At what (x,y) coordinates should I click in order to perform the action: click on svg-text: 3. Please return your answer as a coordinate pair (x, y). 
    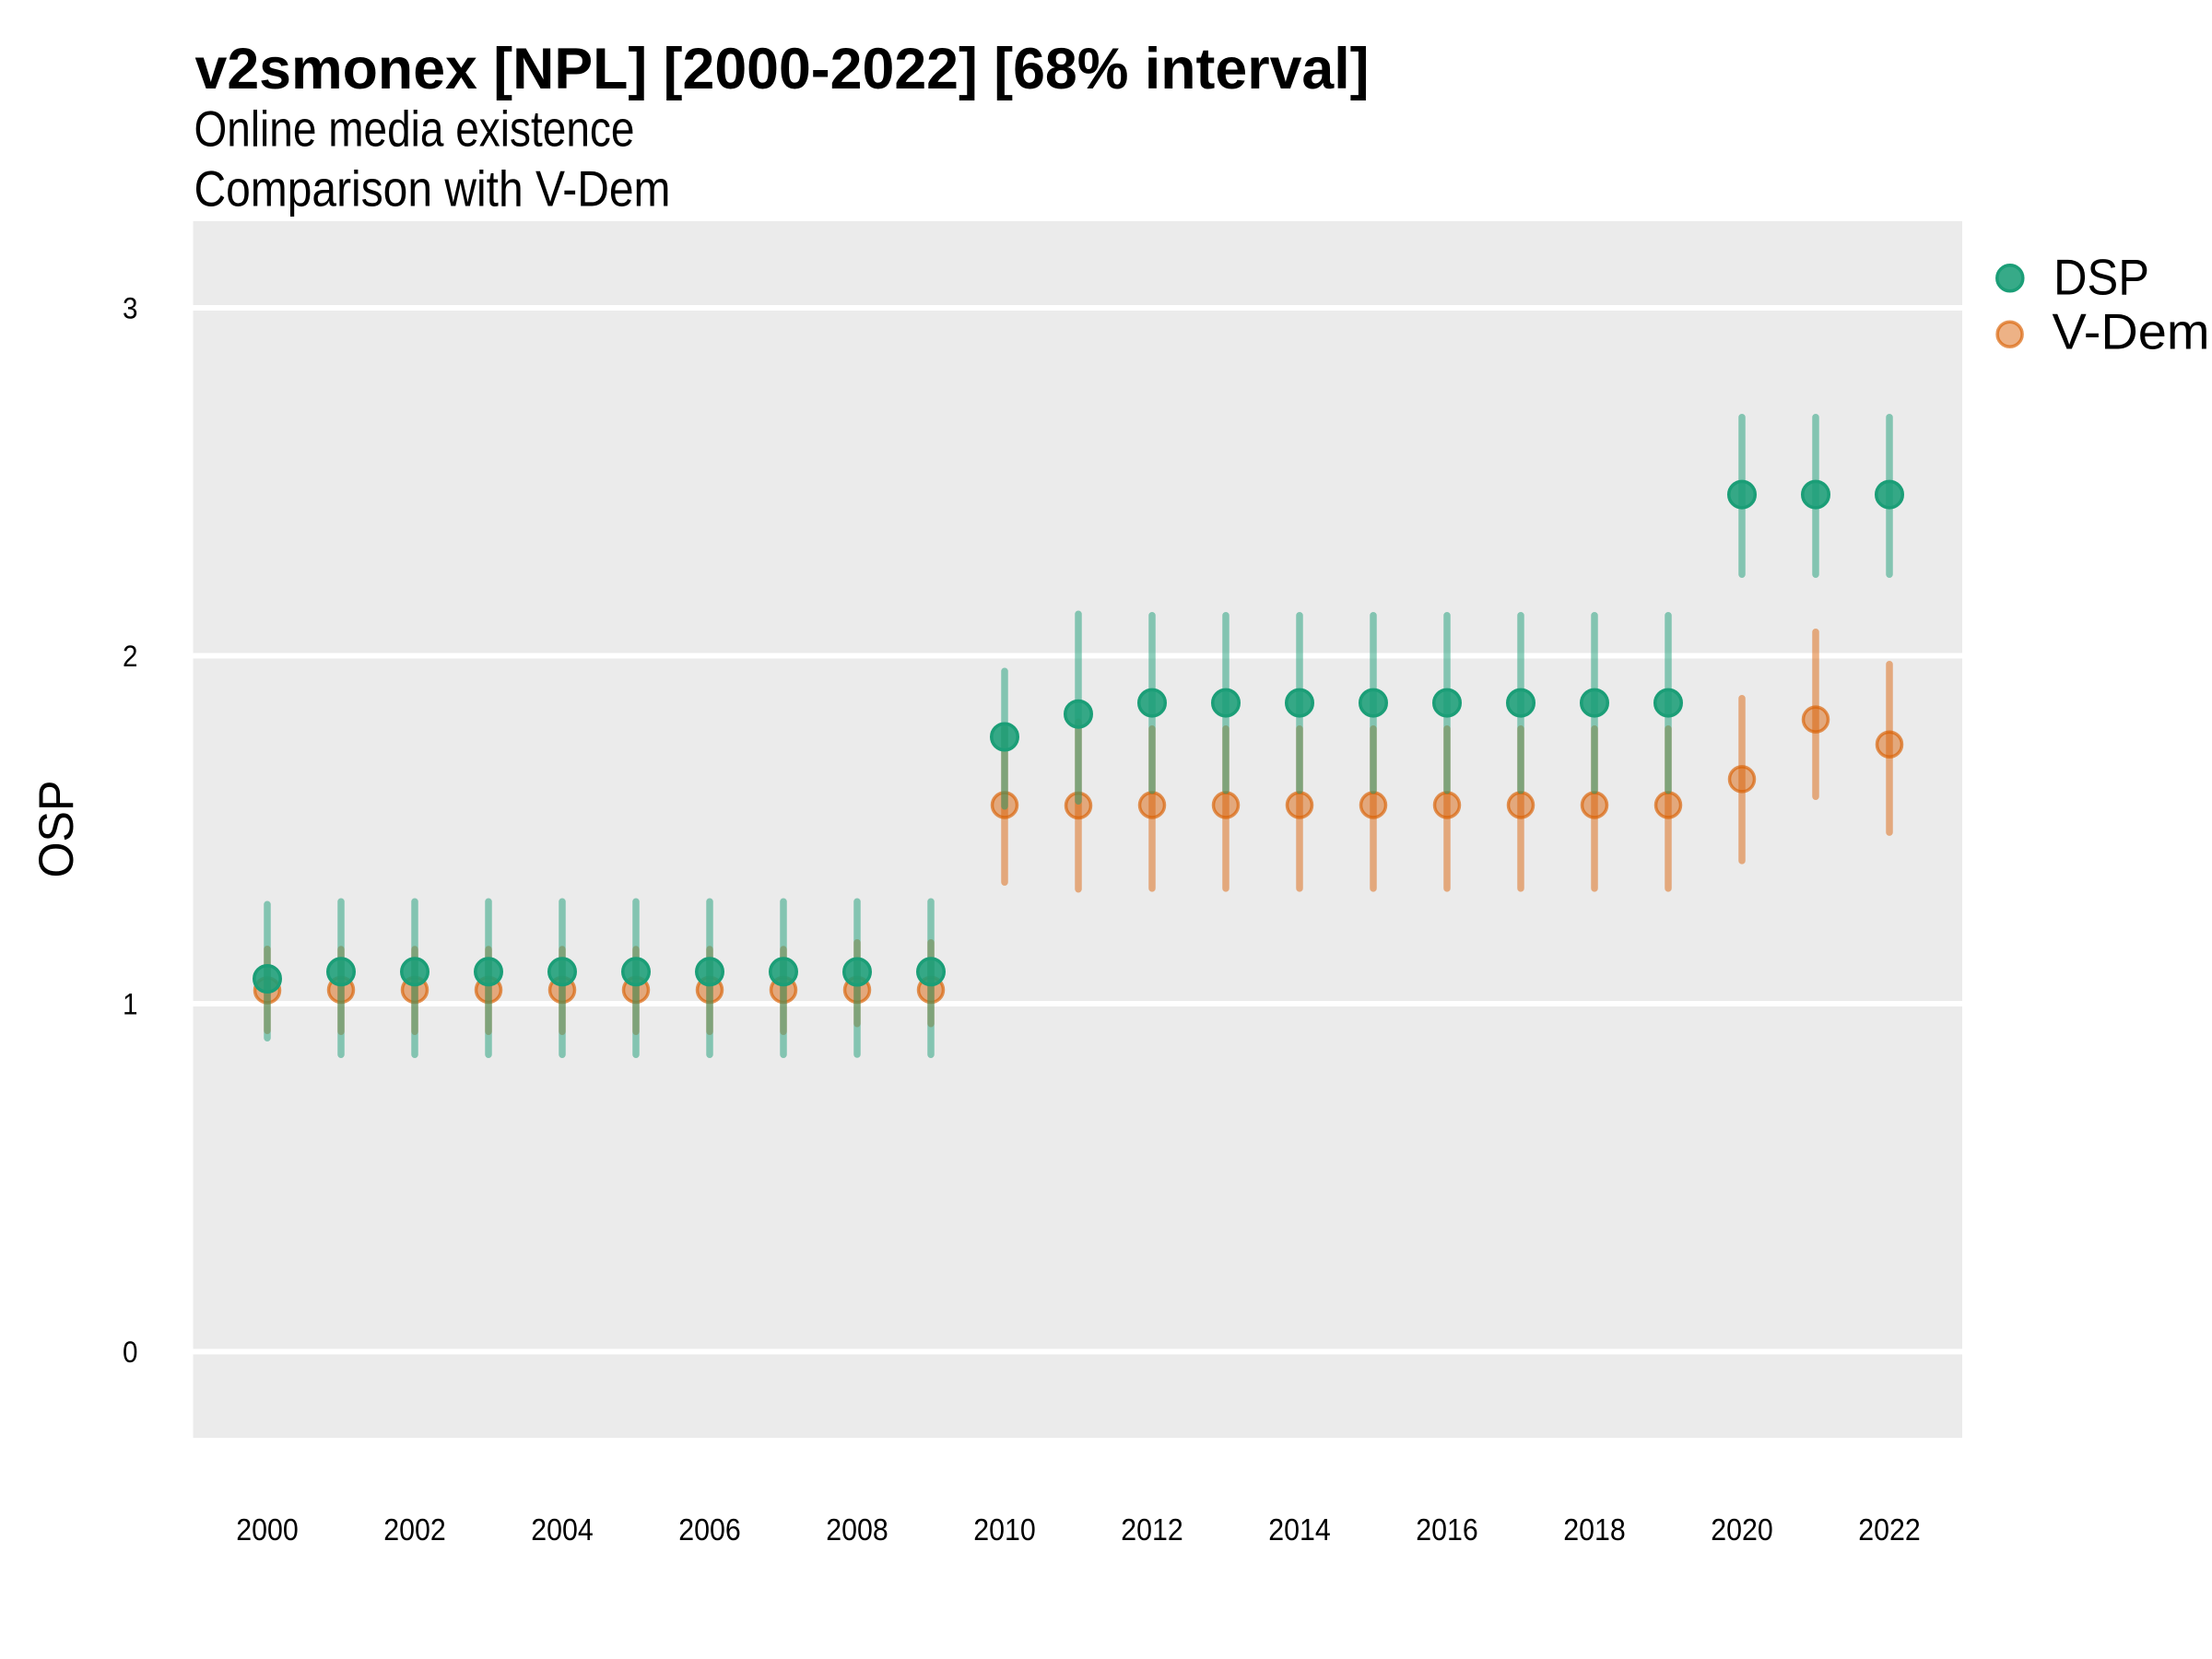
    Looking at the image, I should click on (130, 308).